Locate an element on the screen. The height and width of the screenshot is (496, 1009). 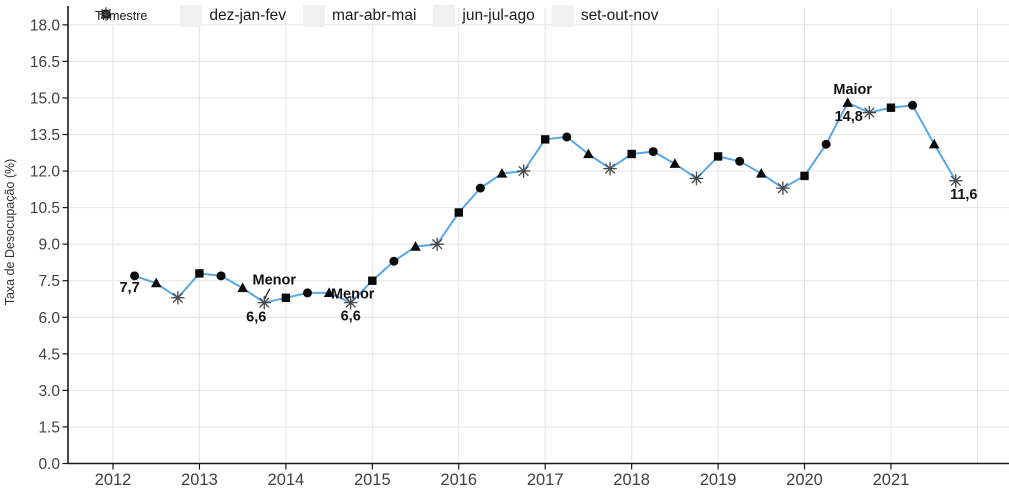
y-tick-label: 13.5 is located at coordinates (45, 135).